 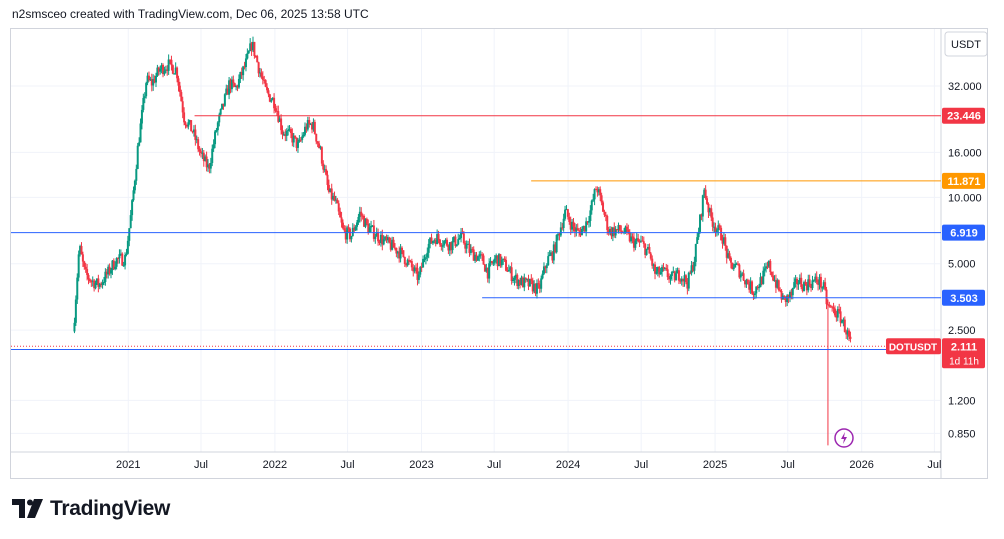 What do you see at coordinates (91, 509) in the screenshot?
I see `tradingview-logo: TradingView` at bounding box center [91, 509].